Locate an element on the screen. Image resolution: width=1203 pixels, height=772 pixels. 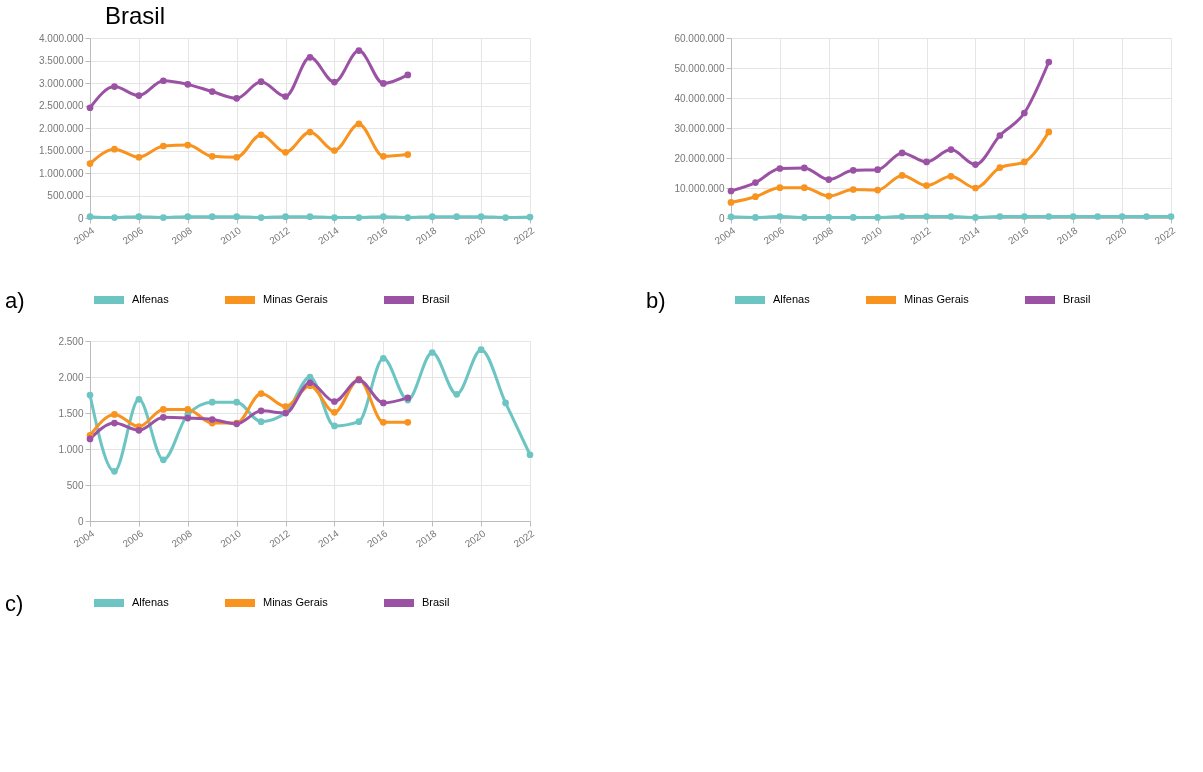
y-tick-label: 500 is located at coordinates (75, 485).